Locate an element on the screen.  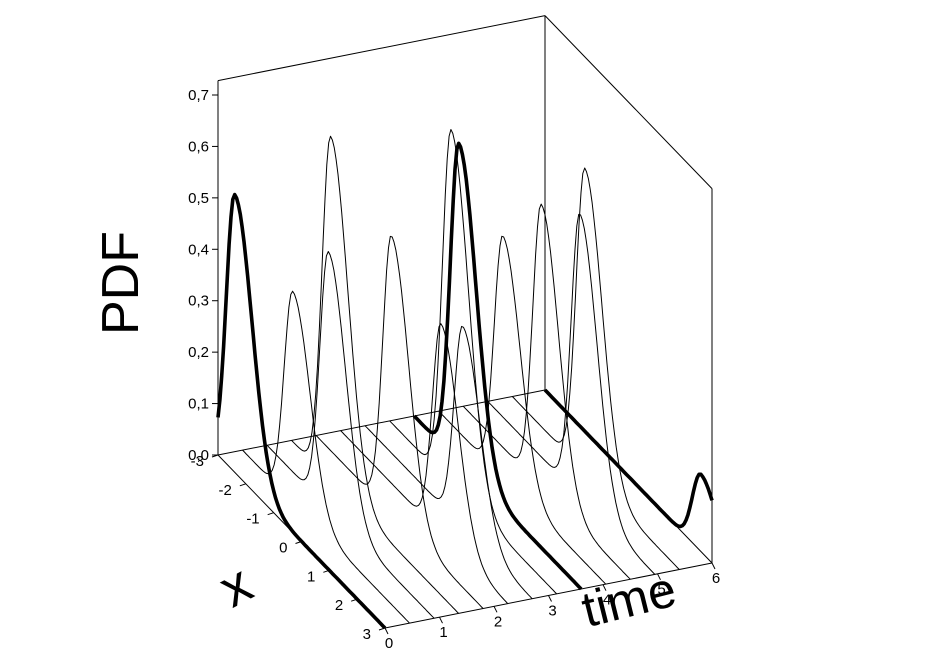
pdf-tick-label: 0,2 is located at coordinates (198, 352).